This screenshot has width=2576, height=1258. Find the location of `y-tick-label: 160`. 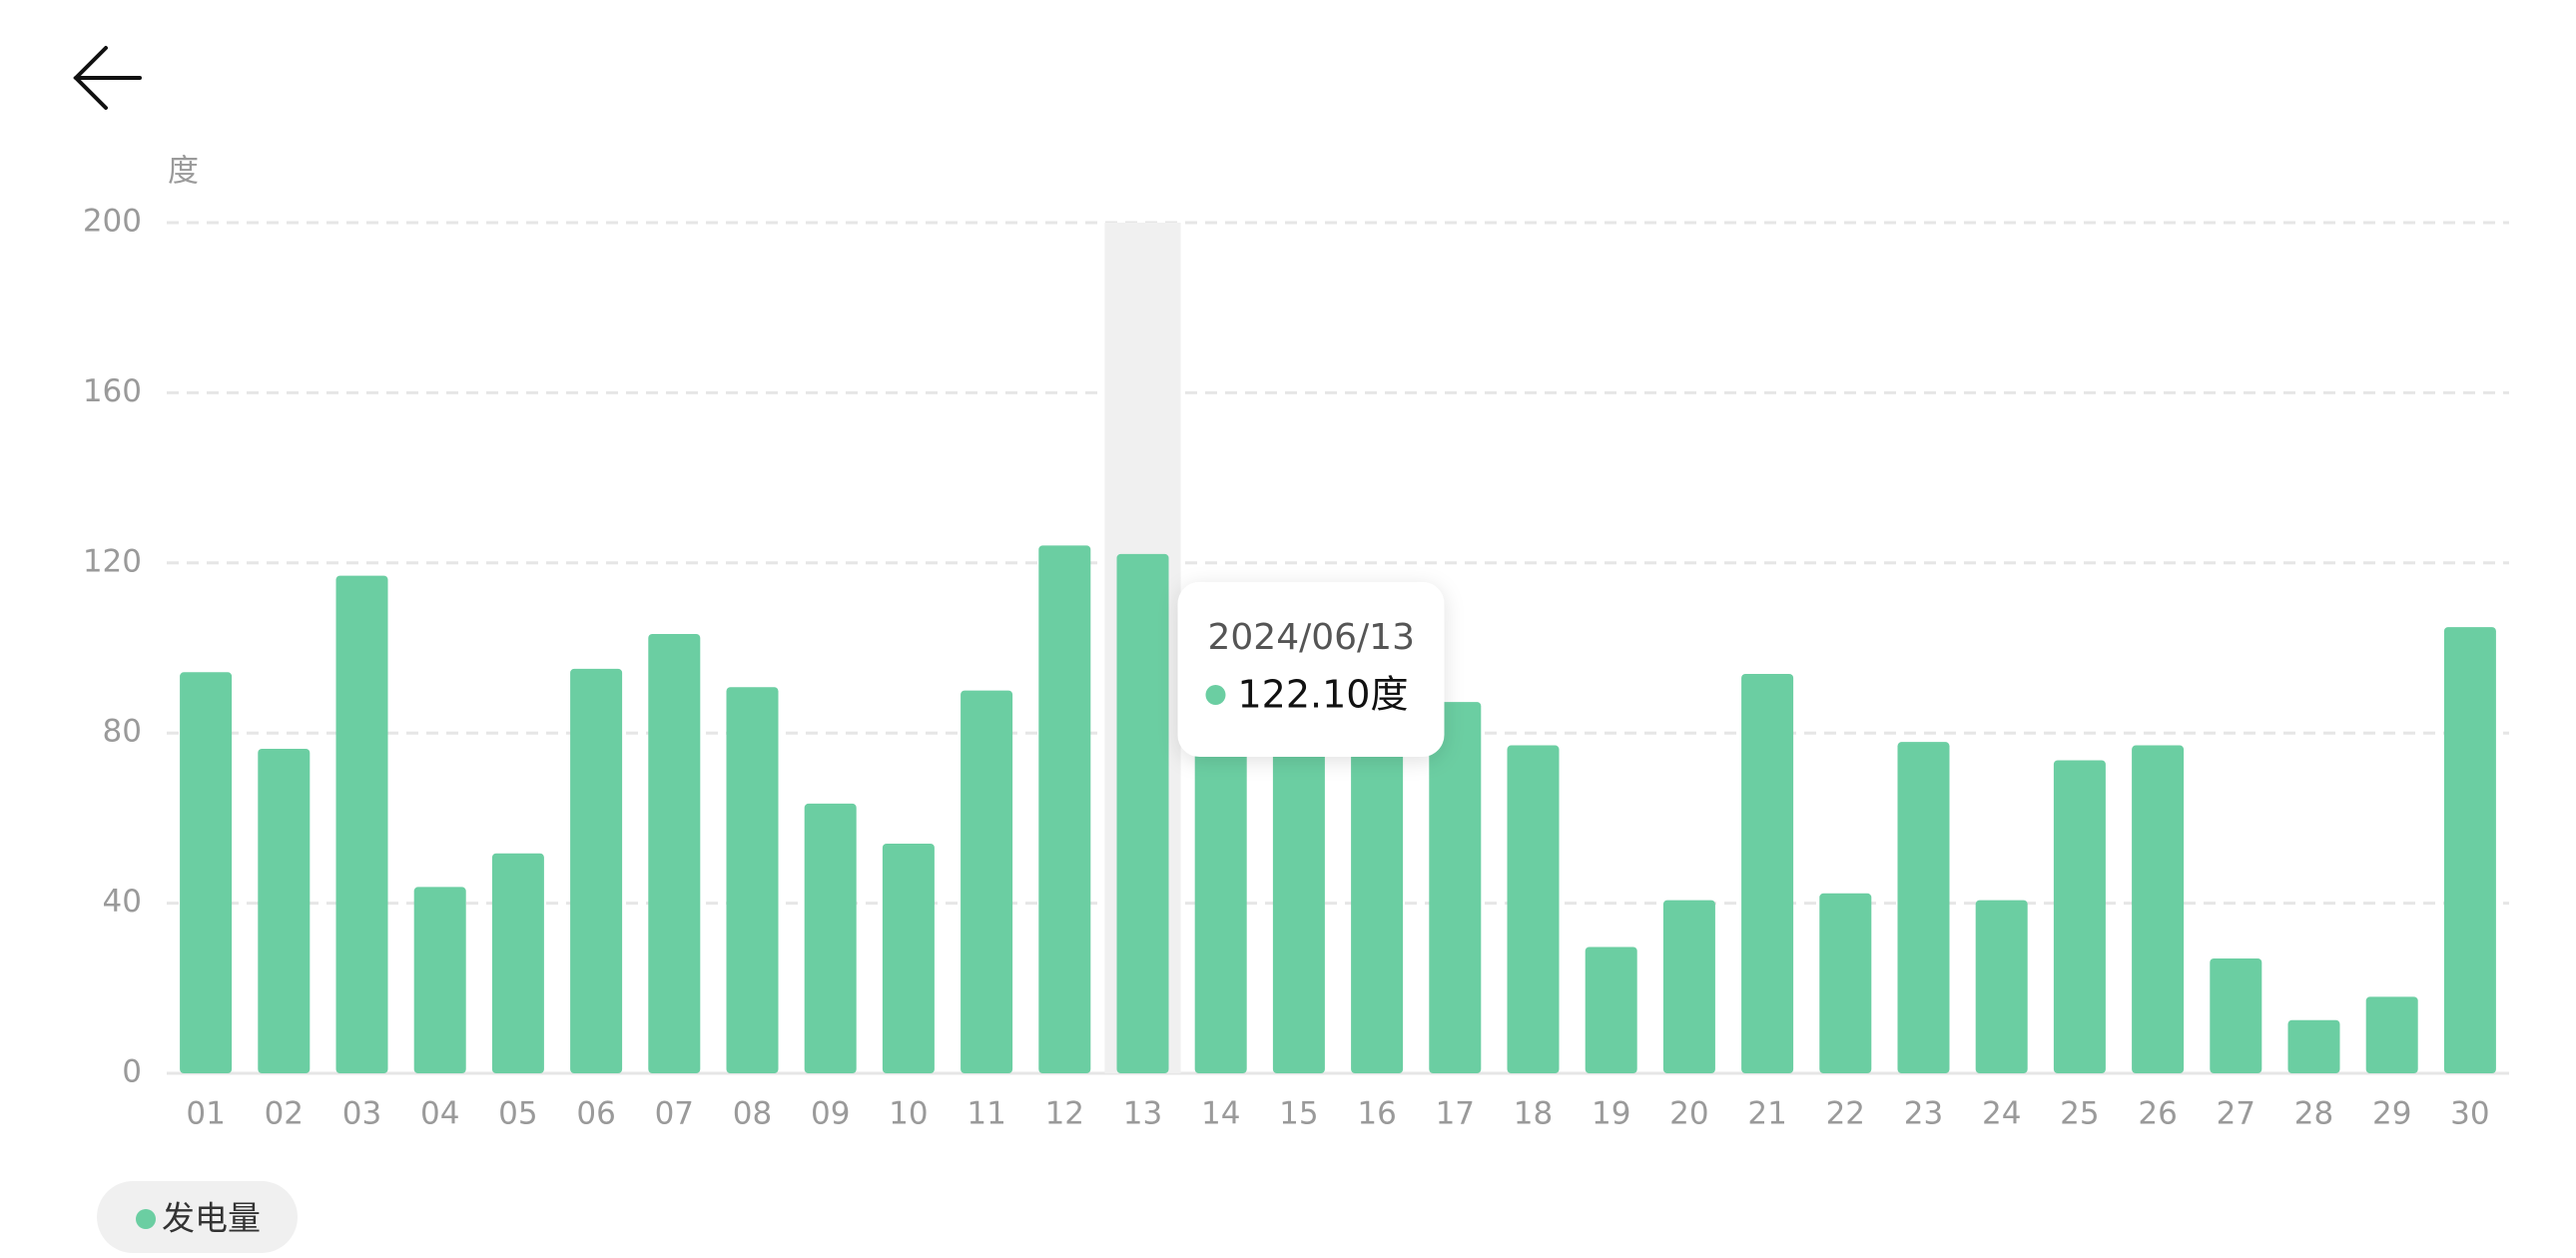

y-tick-label: 160 is located at coordinates (112, 391).